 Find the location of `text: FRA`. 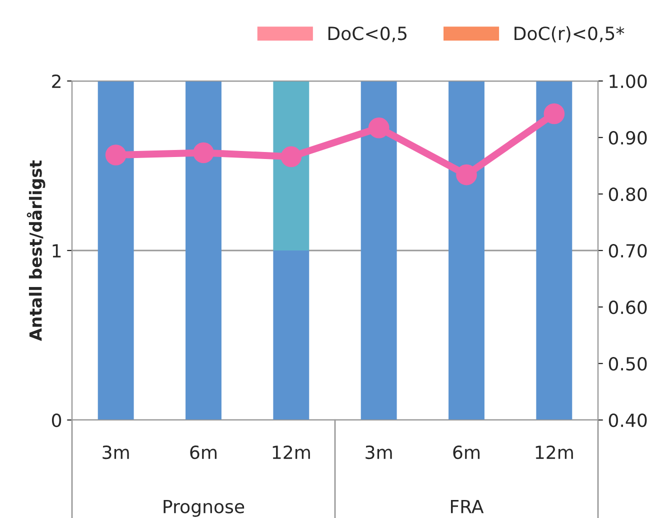

text: FRA is located at coordinates (467, 507).